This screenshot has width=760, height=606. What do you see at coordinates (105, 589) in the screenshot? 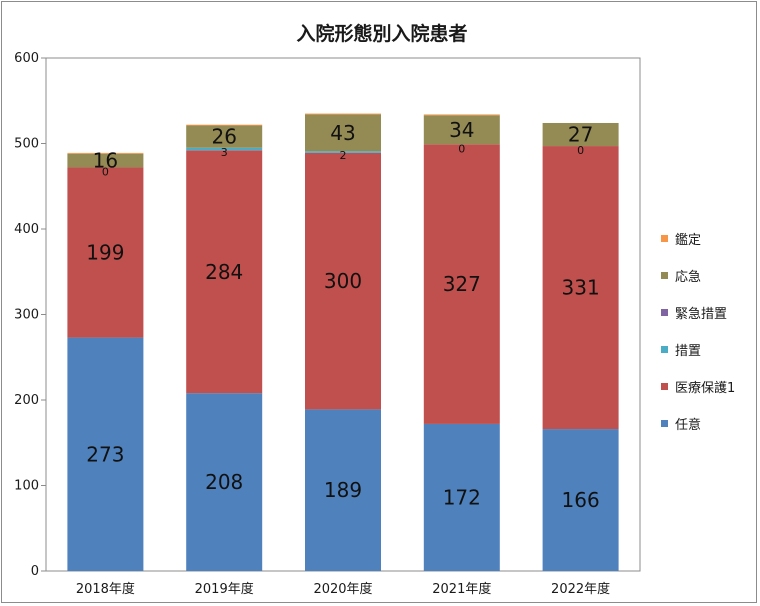
I see `x-tick-label: 2018年度` at bounding box center [105, 589].